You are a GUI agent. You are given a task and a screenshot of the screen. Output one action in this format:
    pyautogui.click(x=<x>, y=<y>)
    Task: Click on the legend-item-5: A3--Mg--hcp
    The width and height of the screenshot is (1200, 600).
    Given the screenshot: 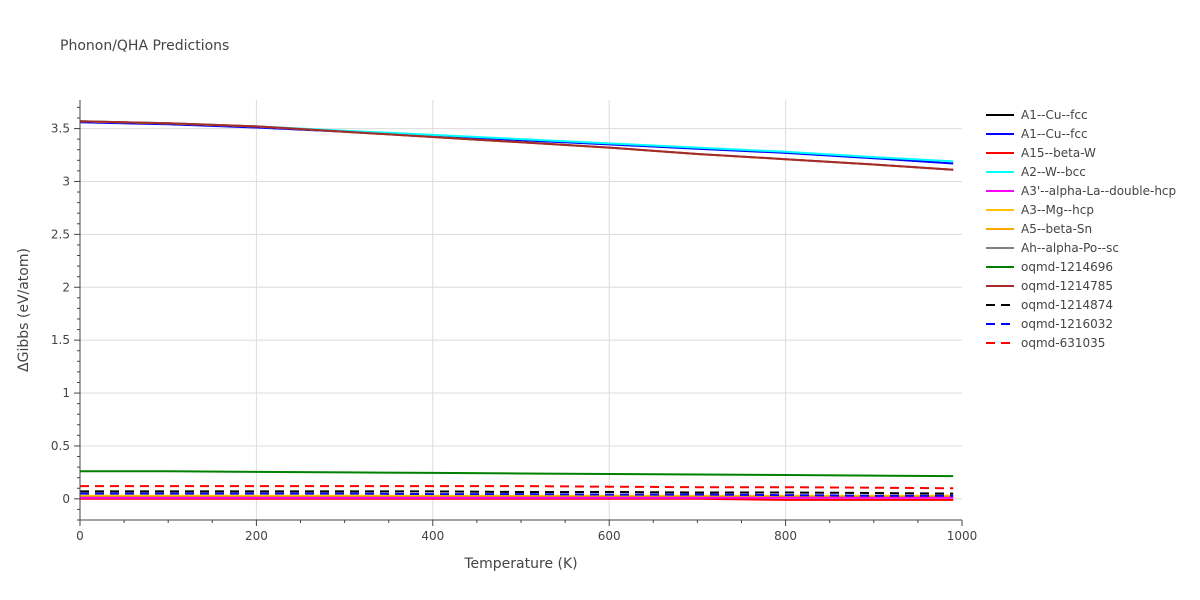 What is the action you would take?
    pyautogui.click(x=1040, y=210)
    